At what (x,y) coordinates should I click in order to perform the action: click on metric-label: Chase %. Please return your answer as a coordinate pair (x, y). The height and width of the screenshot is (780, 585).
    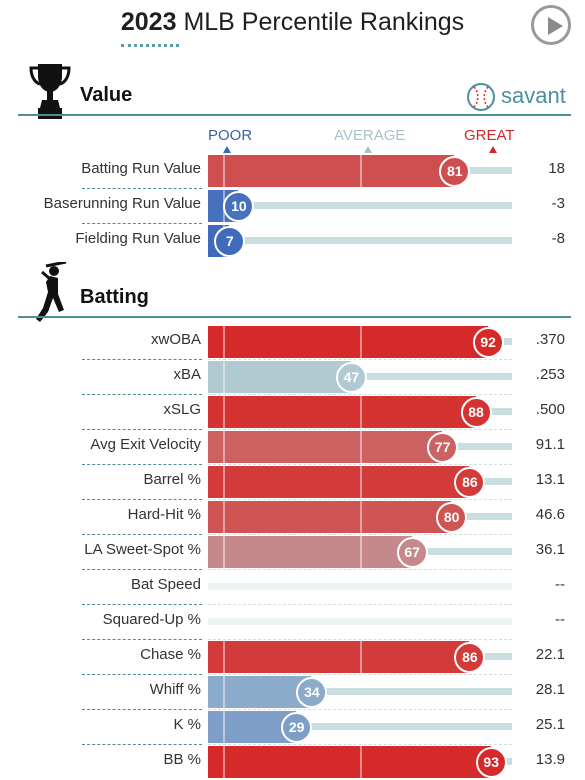
    Looking at the image, I should click on (170, 654).